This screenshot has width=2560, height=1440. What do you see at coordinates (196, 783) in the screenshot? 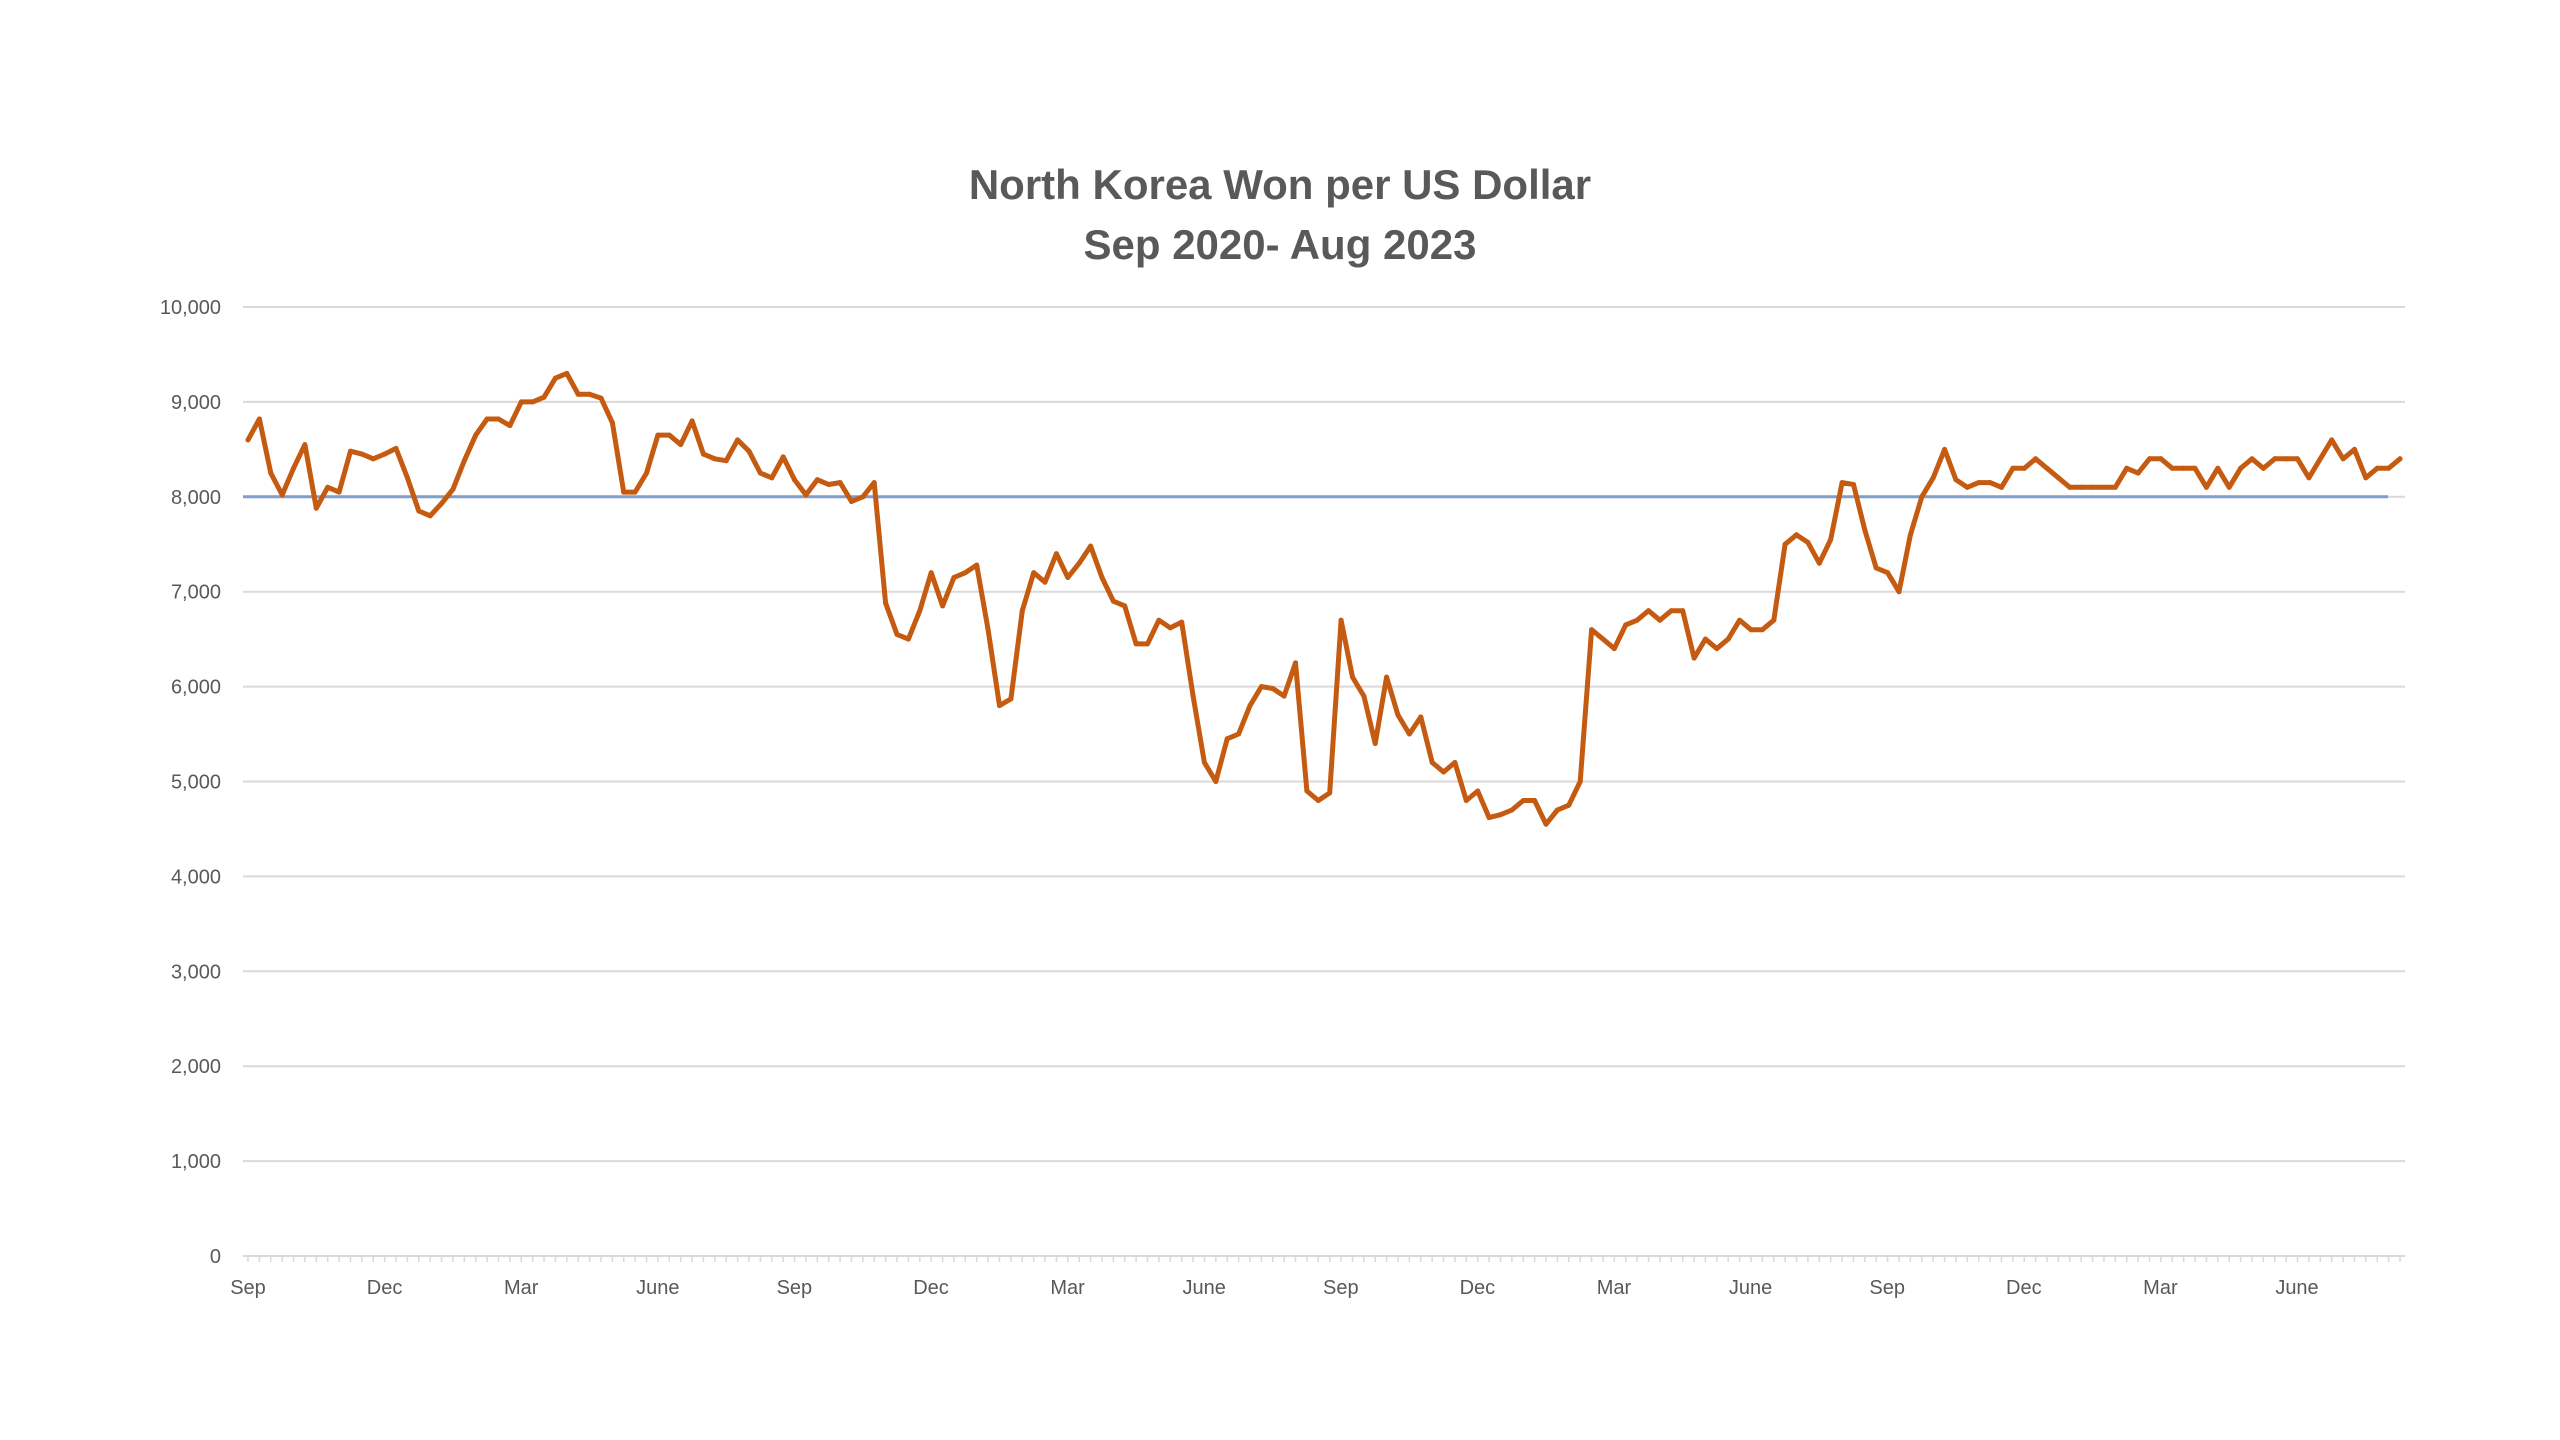
I see `y-tick-label: 5,000` at bounding box center [196, 783].